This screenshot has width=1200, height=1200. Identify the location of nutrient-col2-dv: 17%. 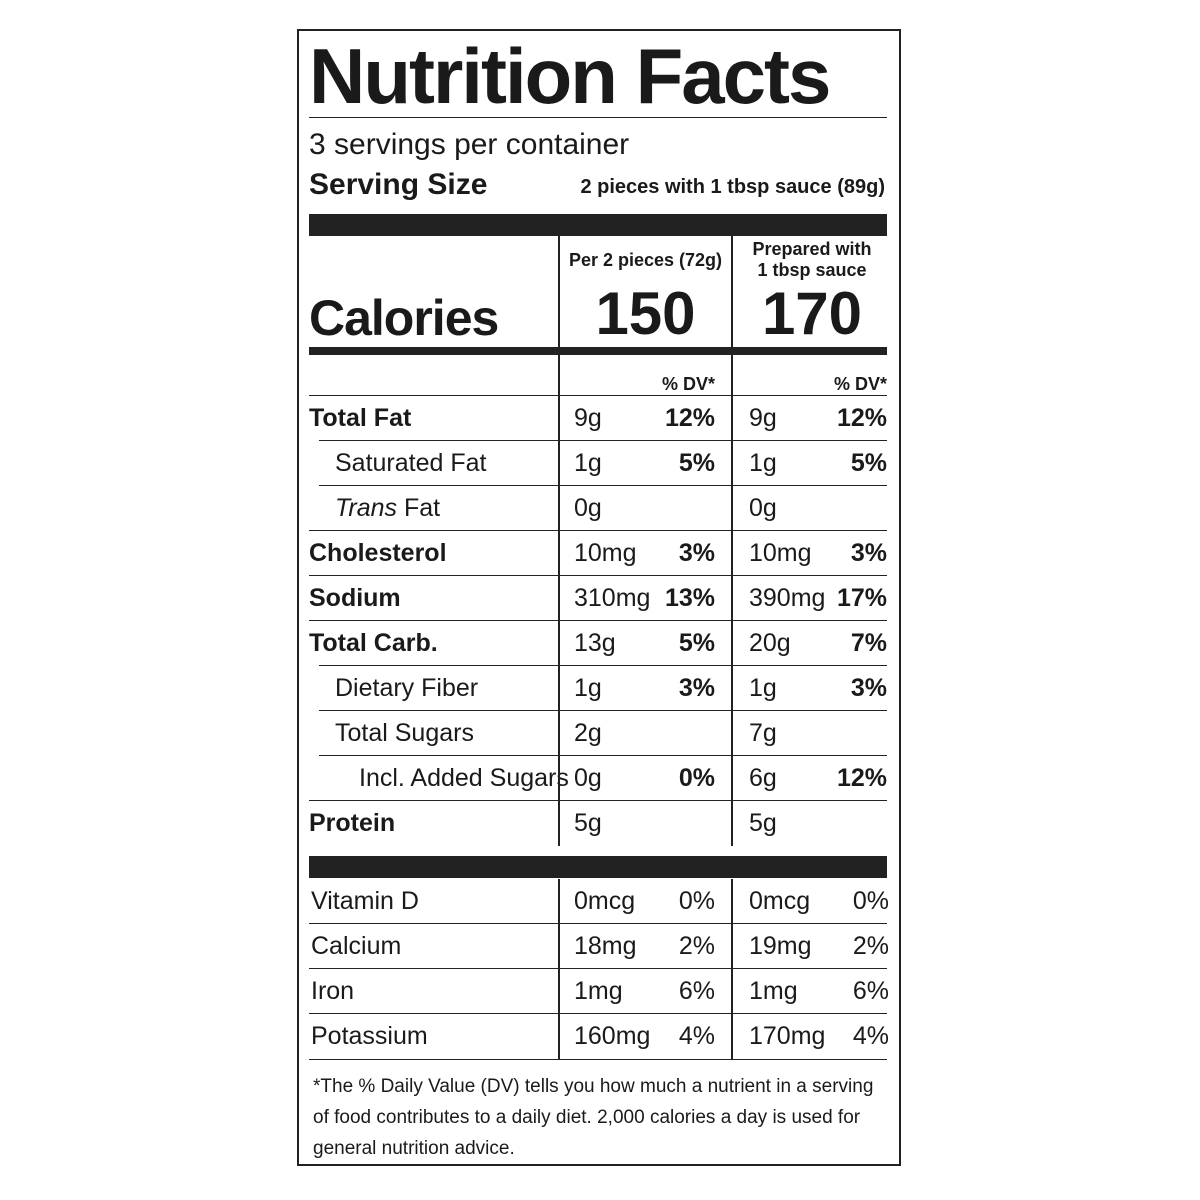
(861, 598).